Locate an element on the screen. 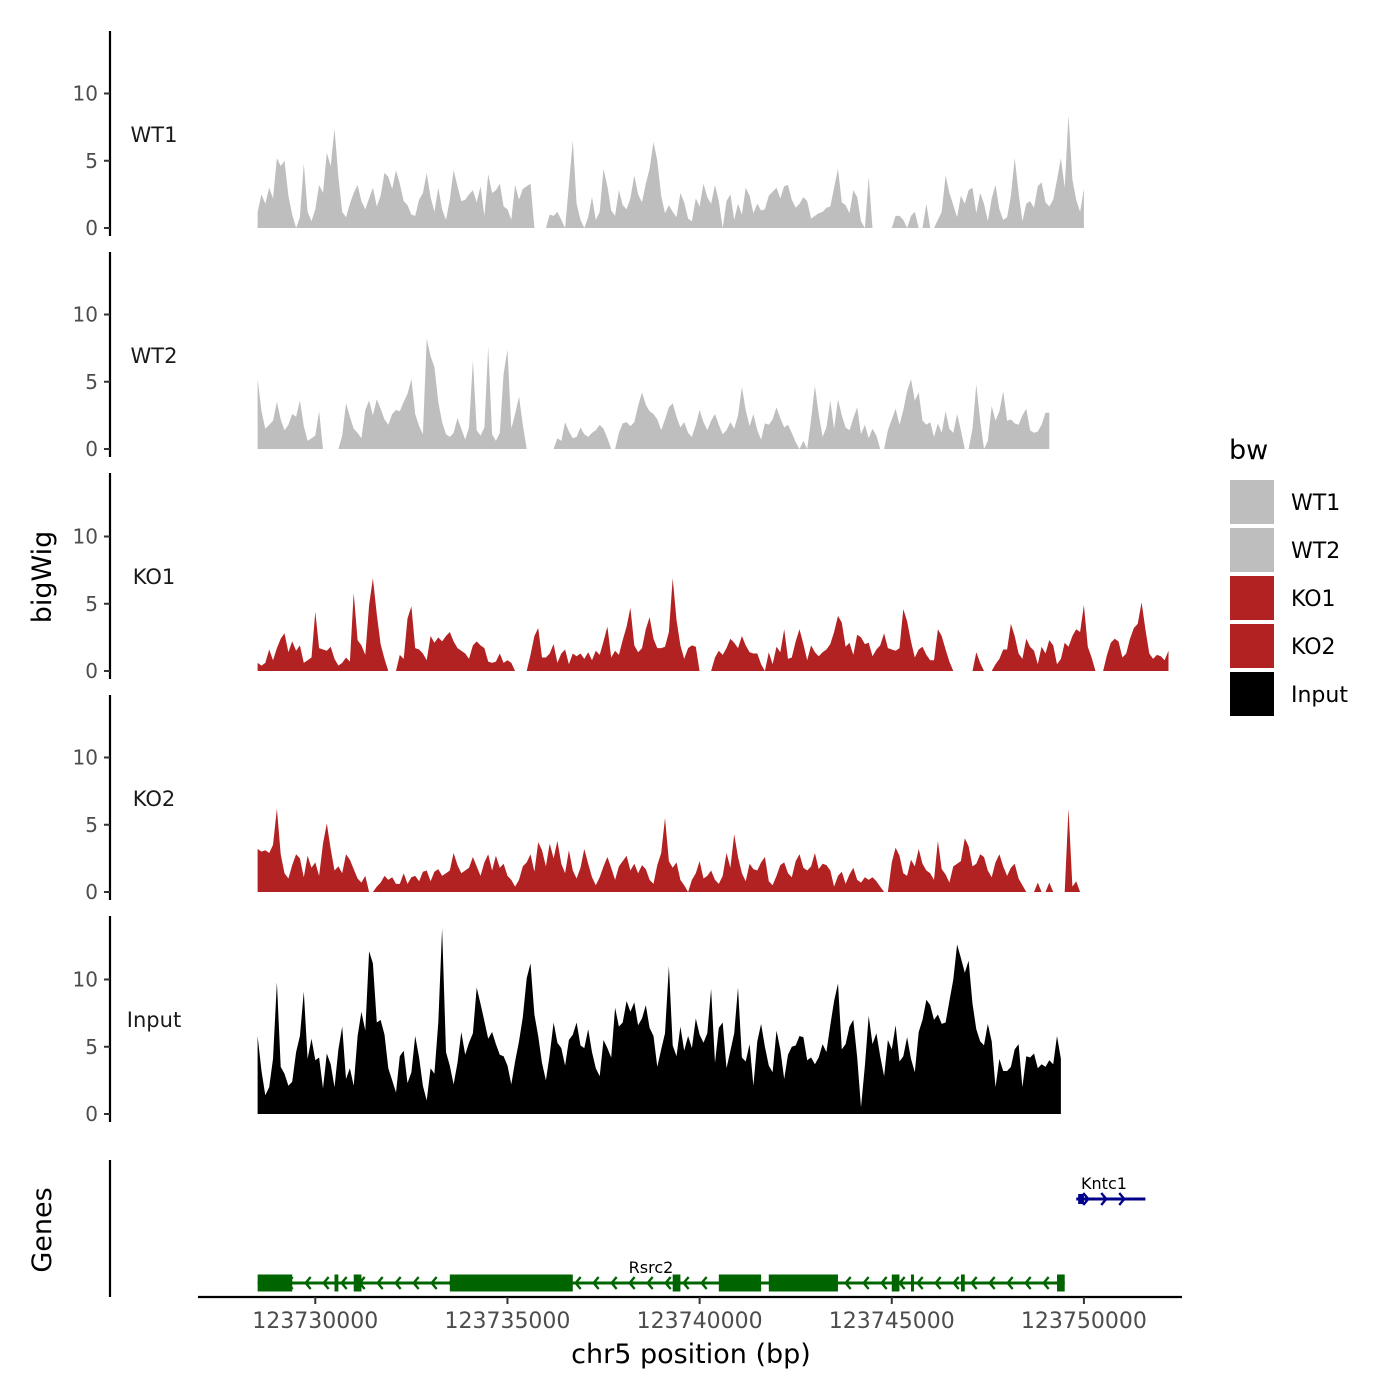 The width and height of the screenshot is (1400, 1400). track-ko1: 0 5 10 KO1 is located at coordinates (621, 578).